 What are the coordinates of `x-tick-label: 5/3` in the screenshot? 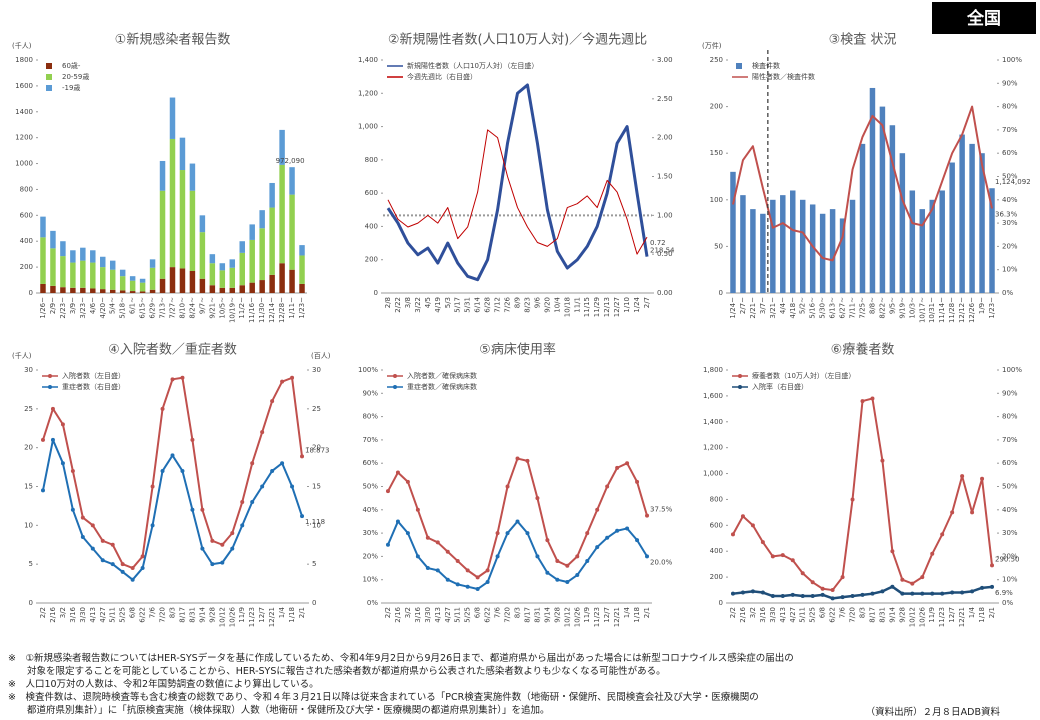 It's located at (448, 302).